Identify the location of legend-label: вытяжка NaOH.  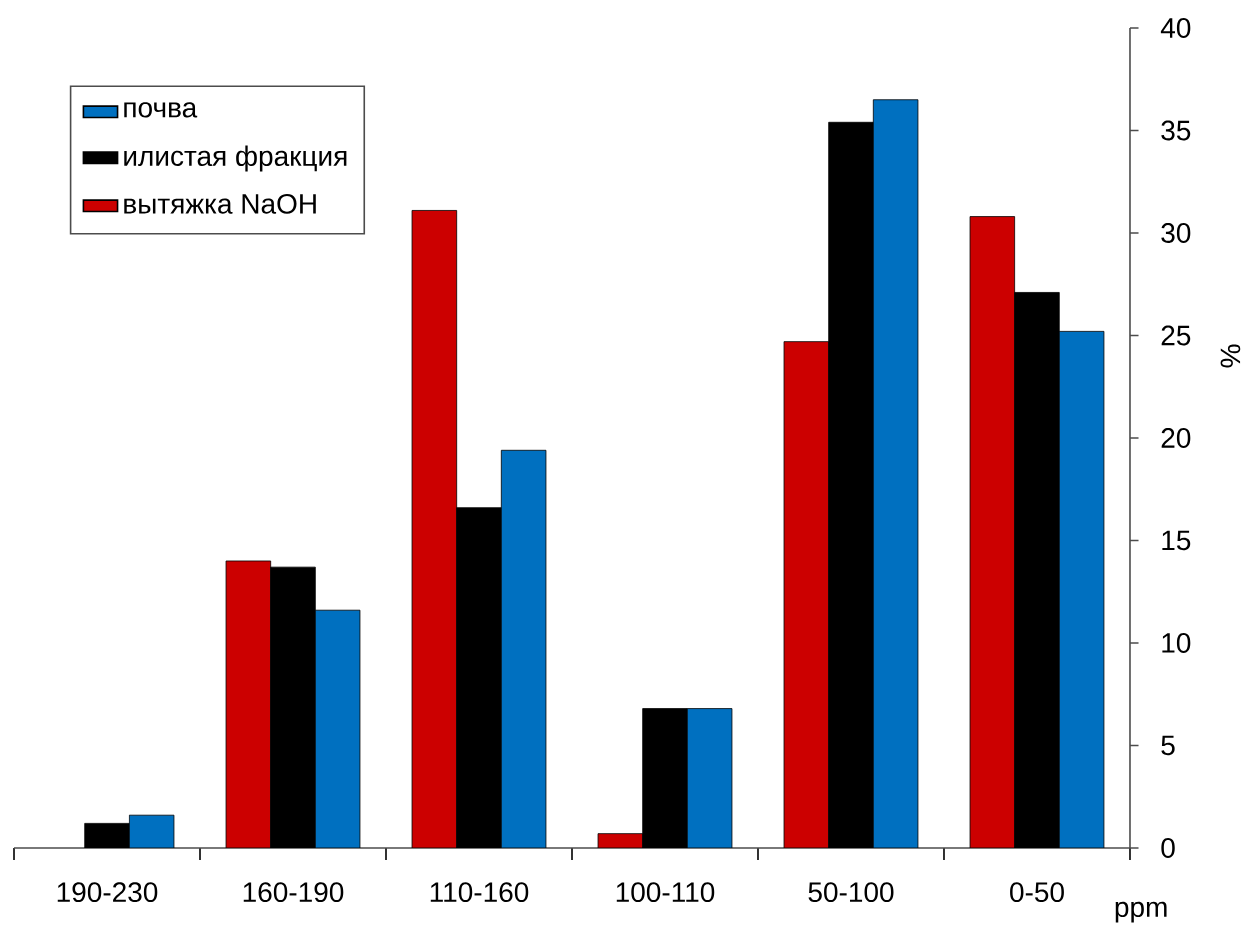
(220, 203).